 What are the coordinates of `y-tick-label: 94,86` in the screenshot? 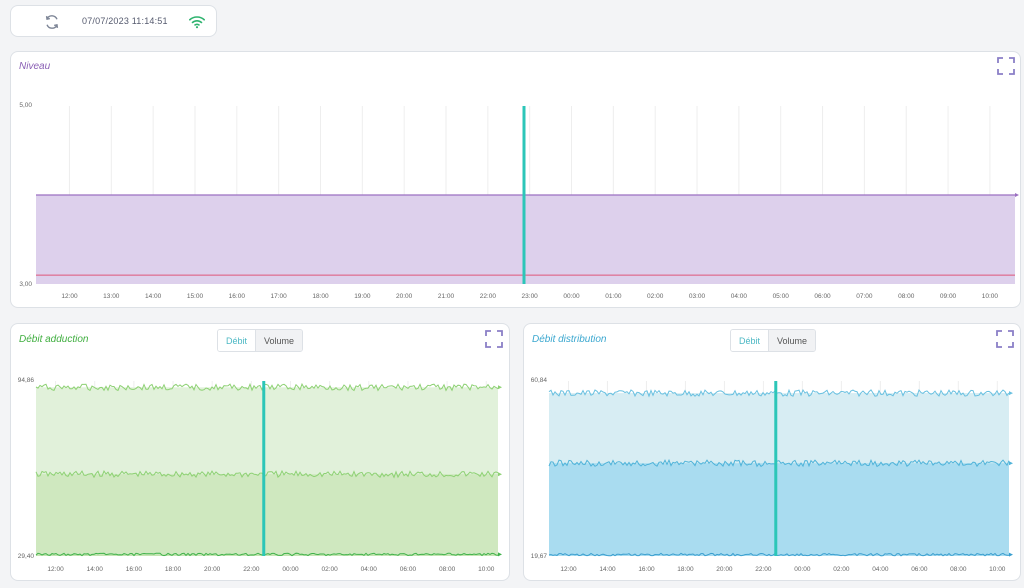 It's located at (26, 380).